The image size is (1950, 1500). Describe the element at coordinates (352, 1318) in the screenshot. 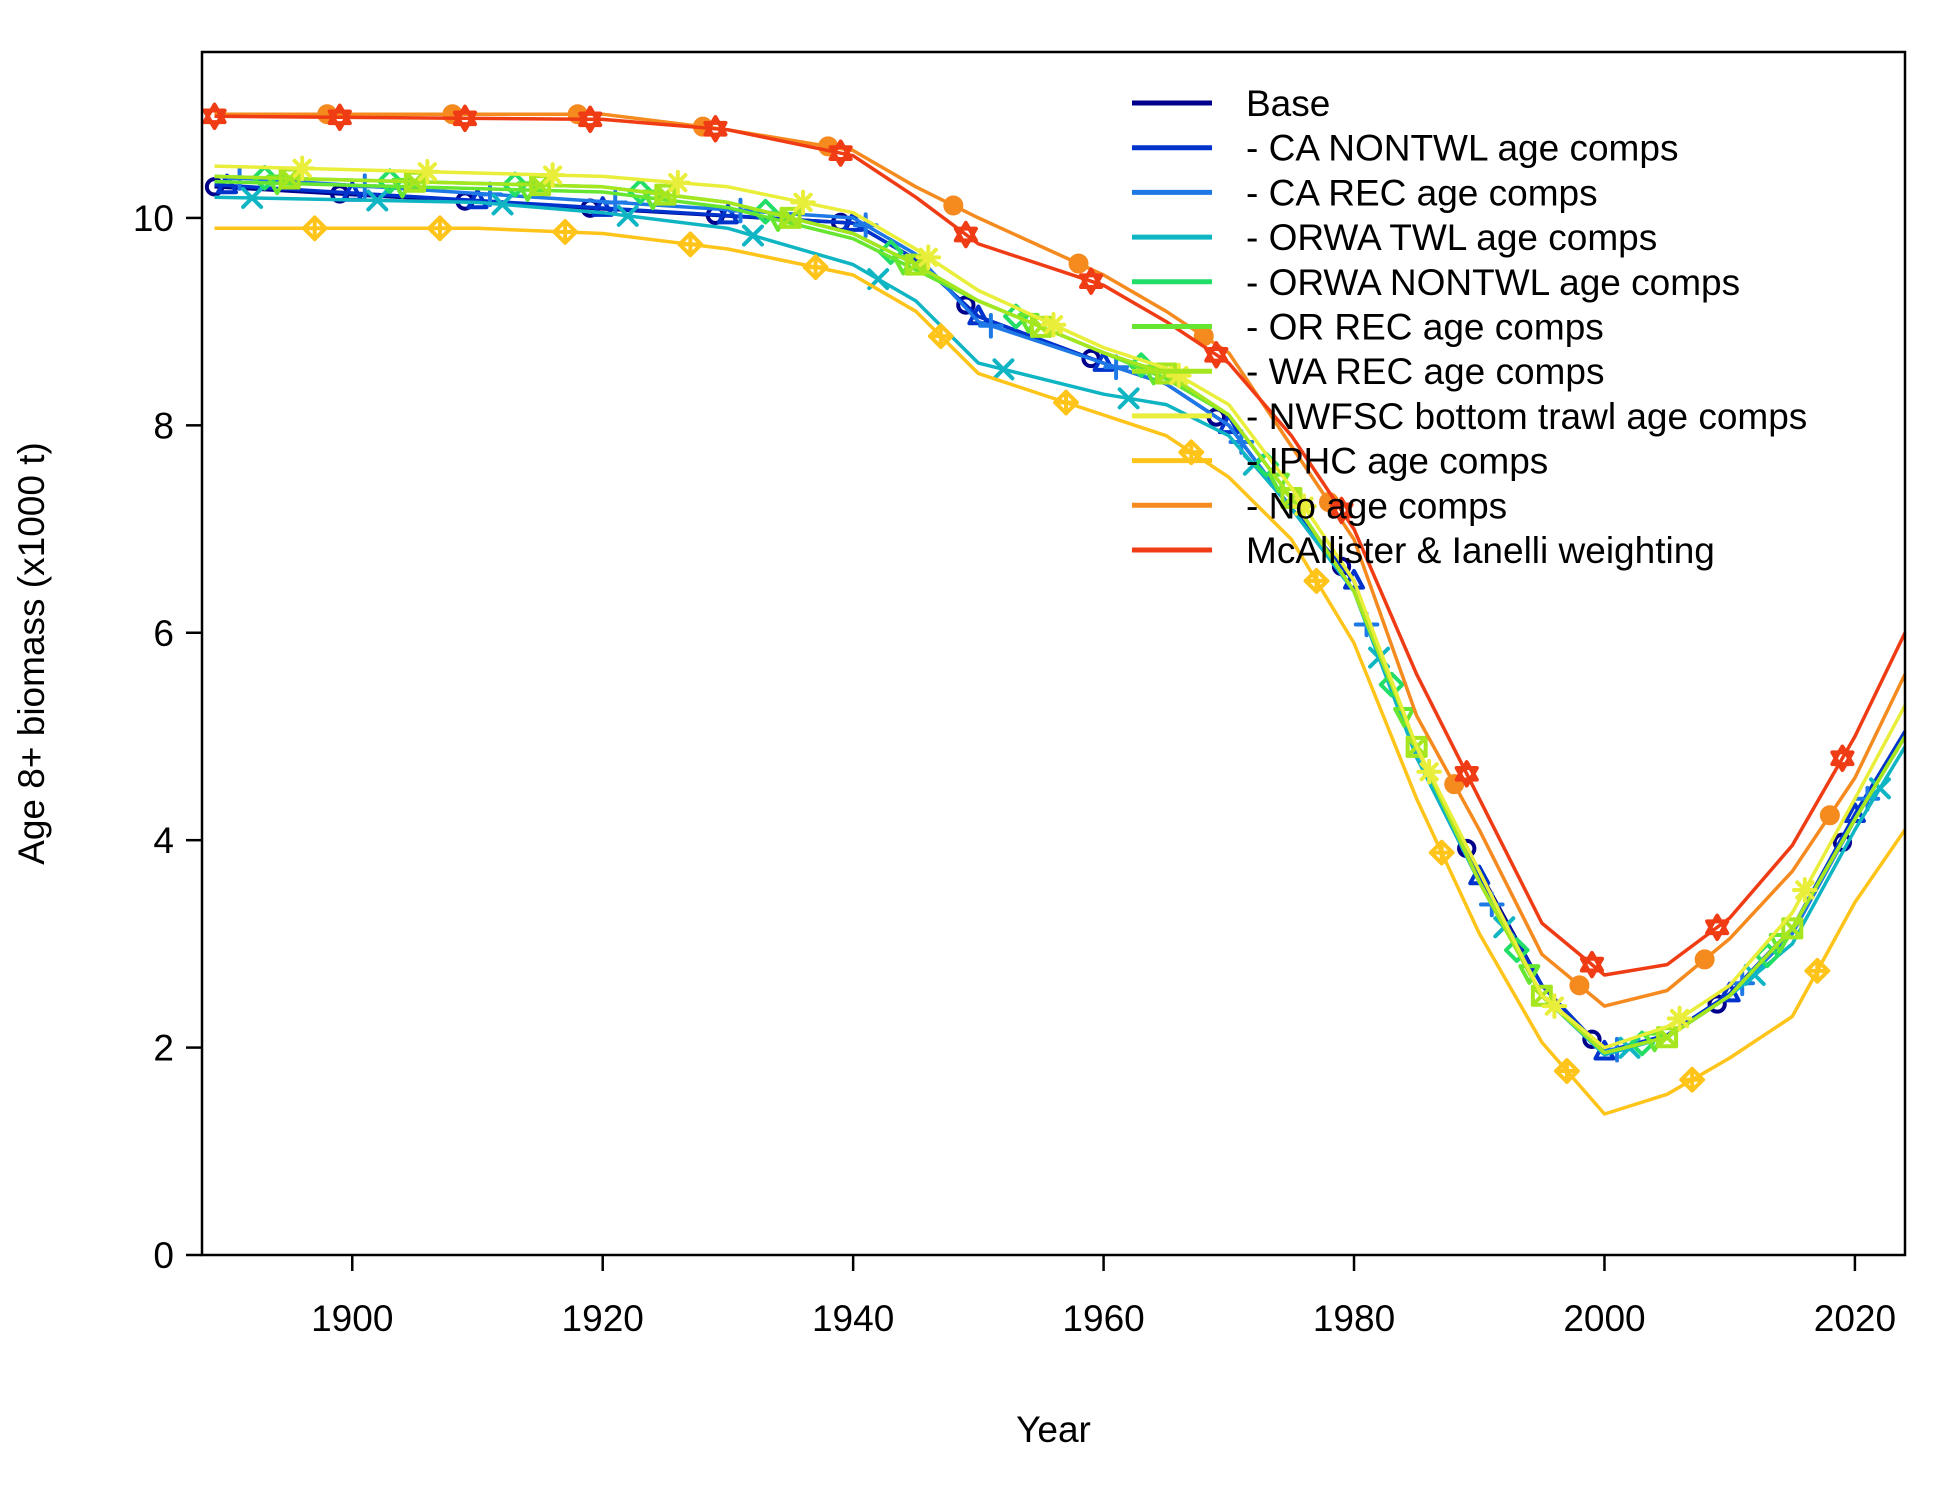

I see `x-tick-label: 1900` at that location.